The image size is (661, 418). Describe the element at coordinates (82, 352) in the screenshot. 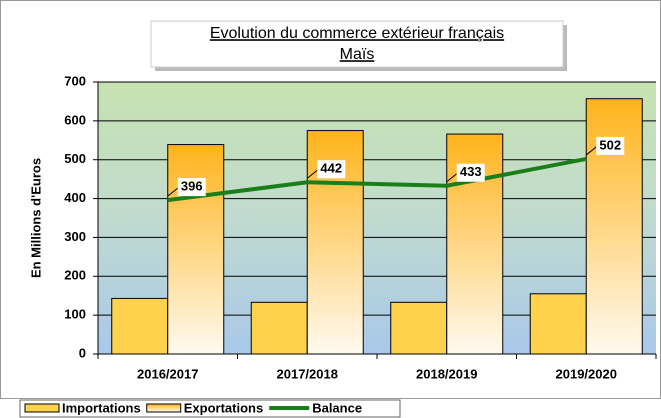

I see `y-tick-label: 0` at that location.